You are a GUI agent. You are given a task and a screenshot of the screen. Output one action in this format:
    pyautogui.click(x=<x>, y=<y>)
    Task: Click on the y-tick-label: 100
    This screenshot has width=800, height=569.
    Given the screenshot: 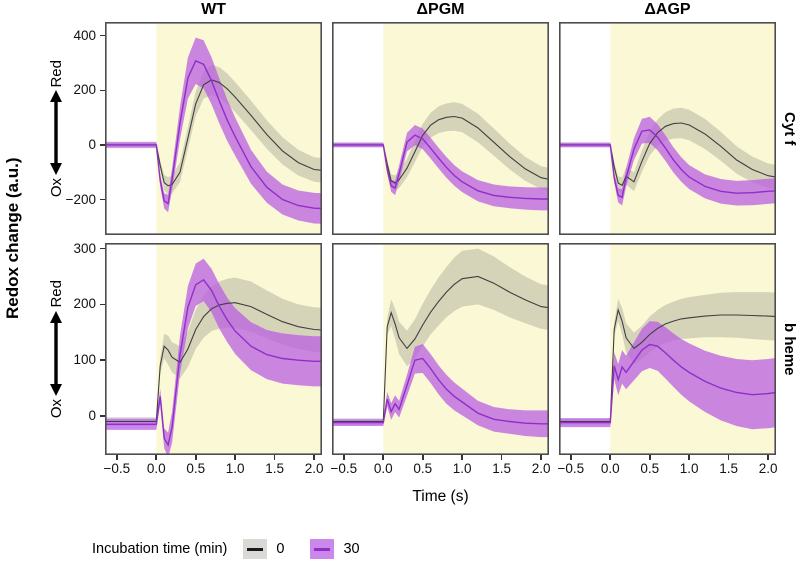 What is the action you would take?
    pyautogui.click(x=84, y=360)
    